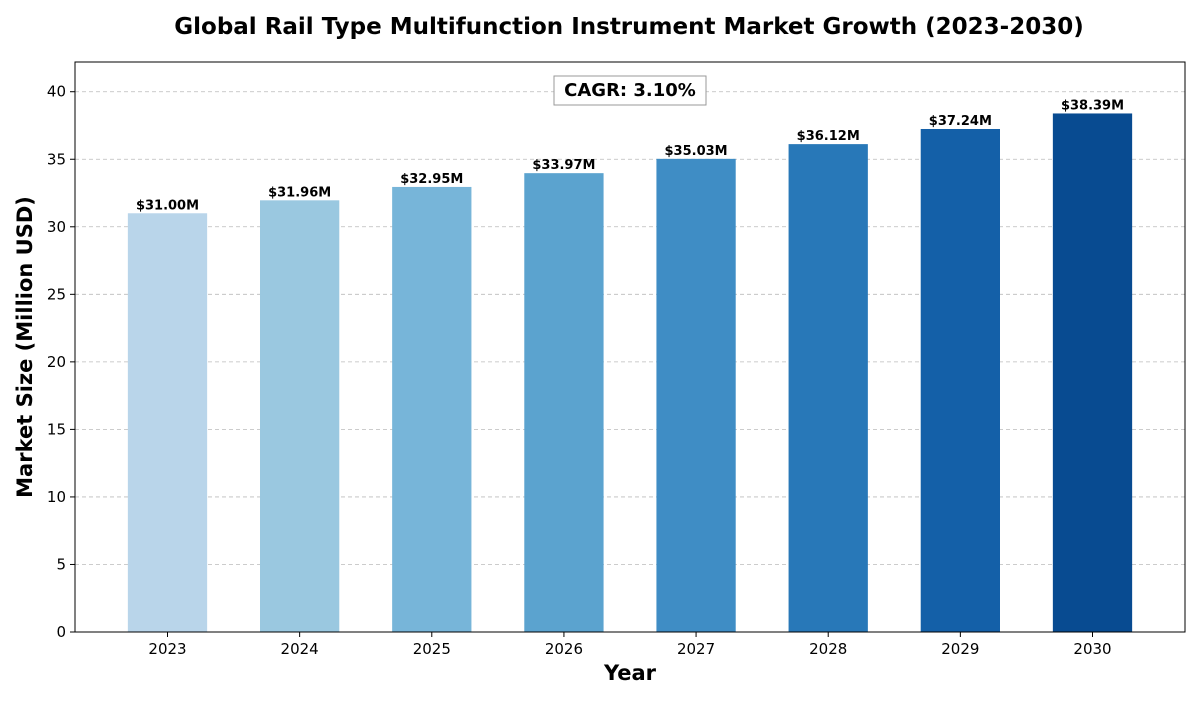 This screenshot has width=1200, height=704. Describe the element at coordinates (56, 92) in the screenshot. I see `y-tick-label-40: 40` at that location.